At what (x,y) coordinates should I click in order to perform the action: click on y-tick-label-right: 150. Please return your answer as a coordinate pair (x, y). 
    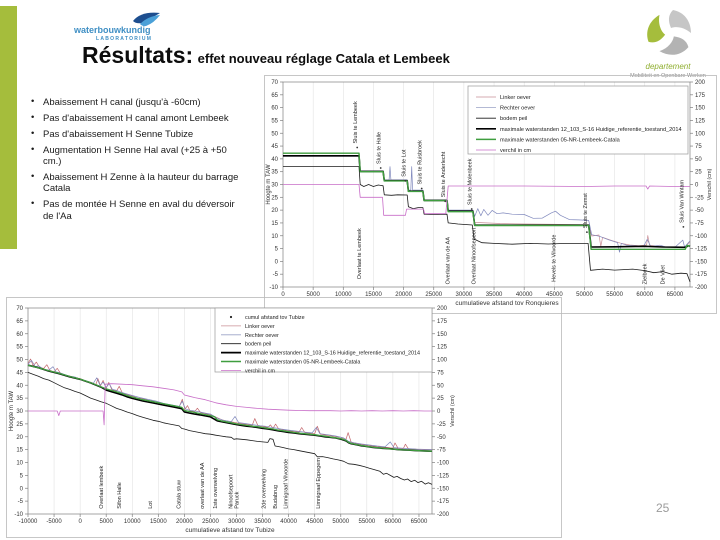
    Looking at the image, I should click on (442, 335).